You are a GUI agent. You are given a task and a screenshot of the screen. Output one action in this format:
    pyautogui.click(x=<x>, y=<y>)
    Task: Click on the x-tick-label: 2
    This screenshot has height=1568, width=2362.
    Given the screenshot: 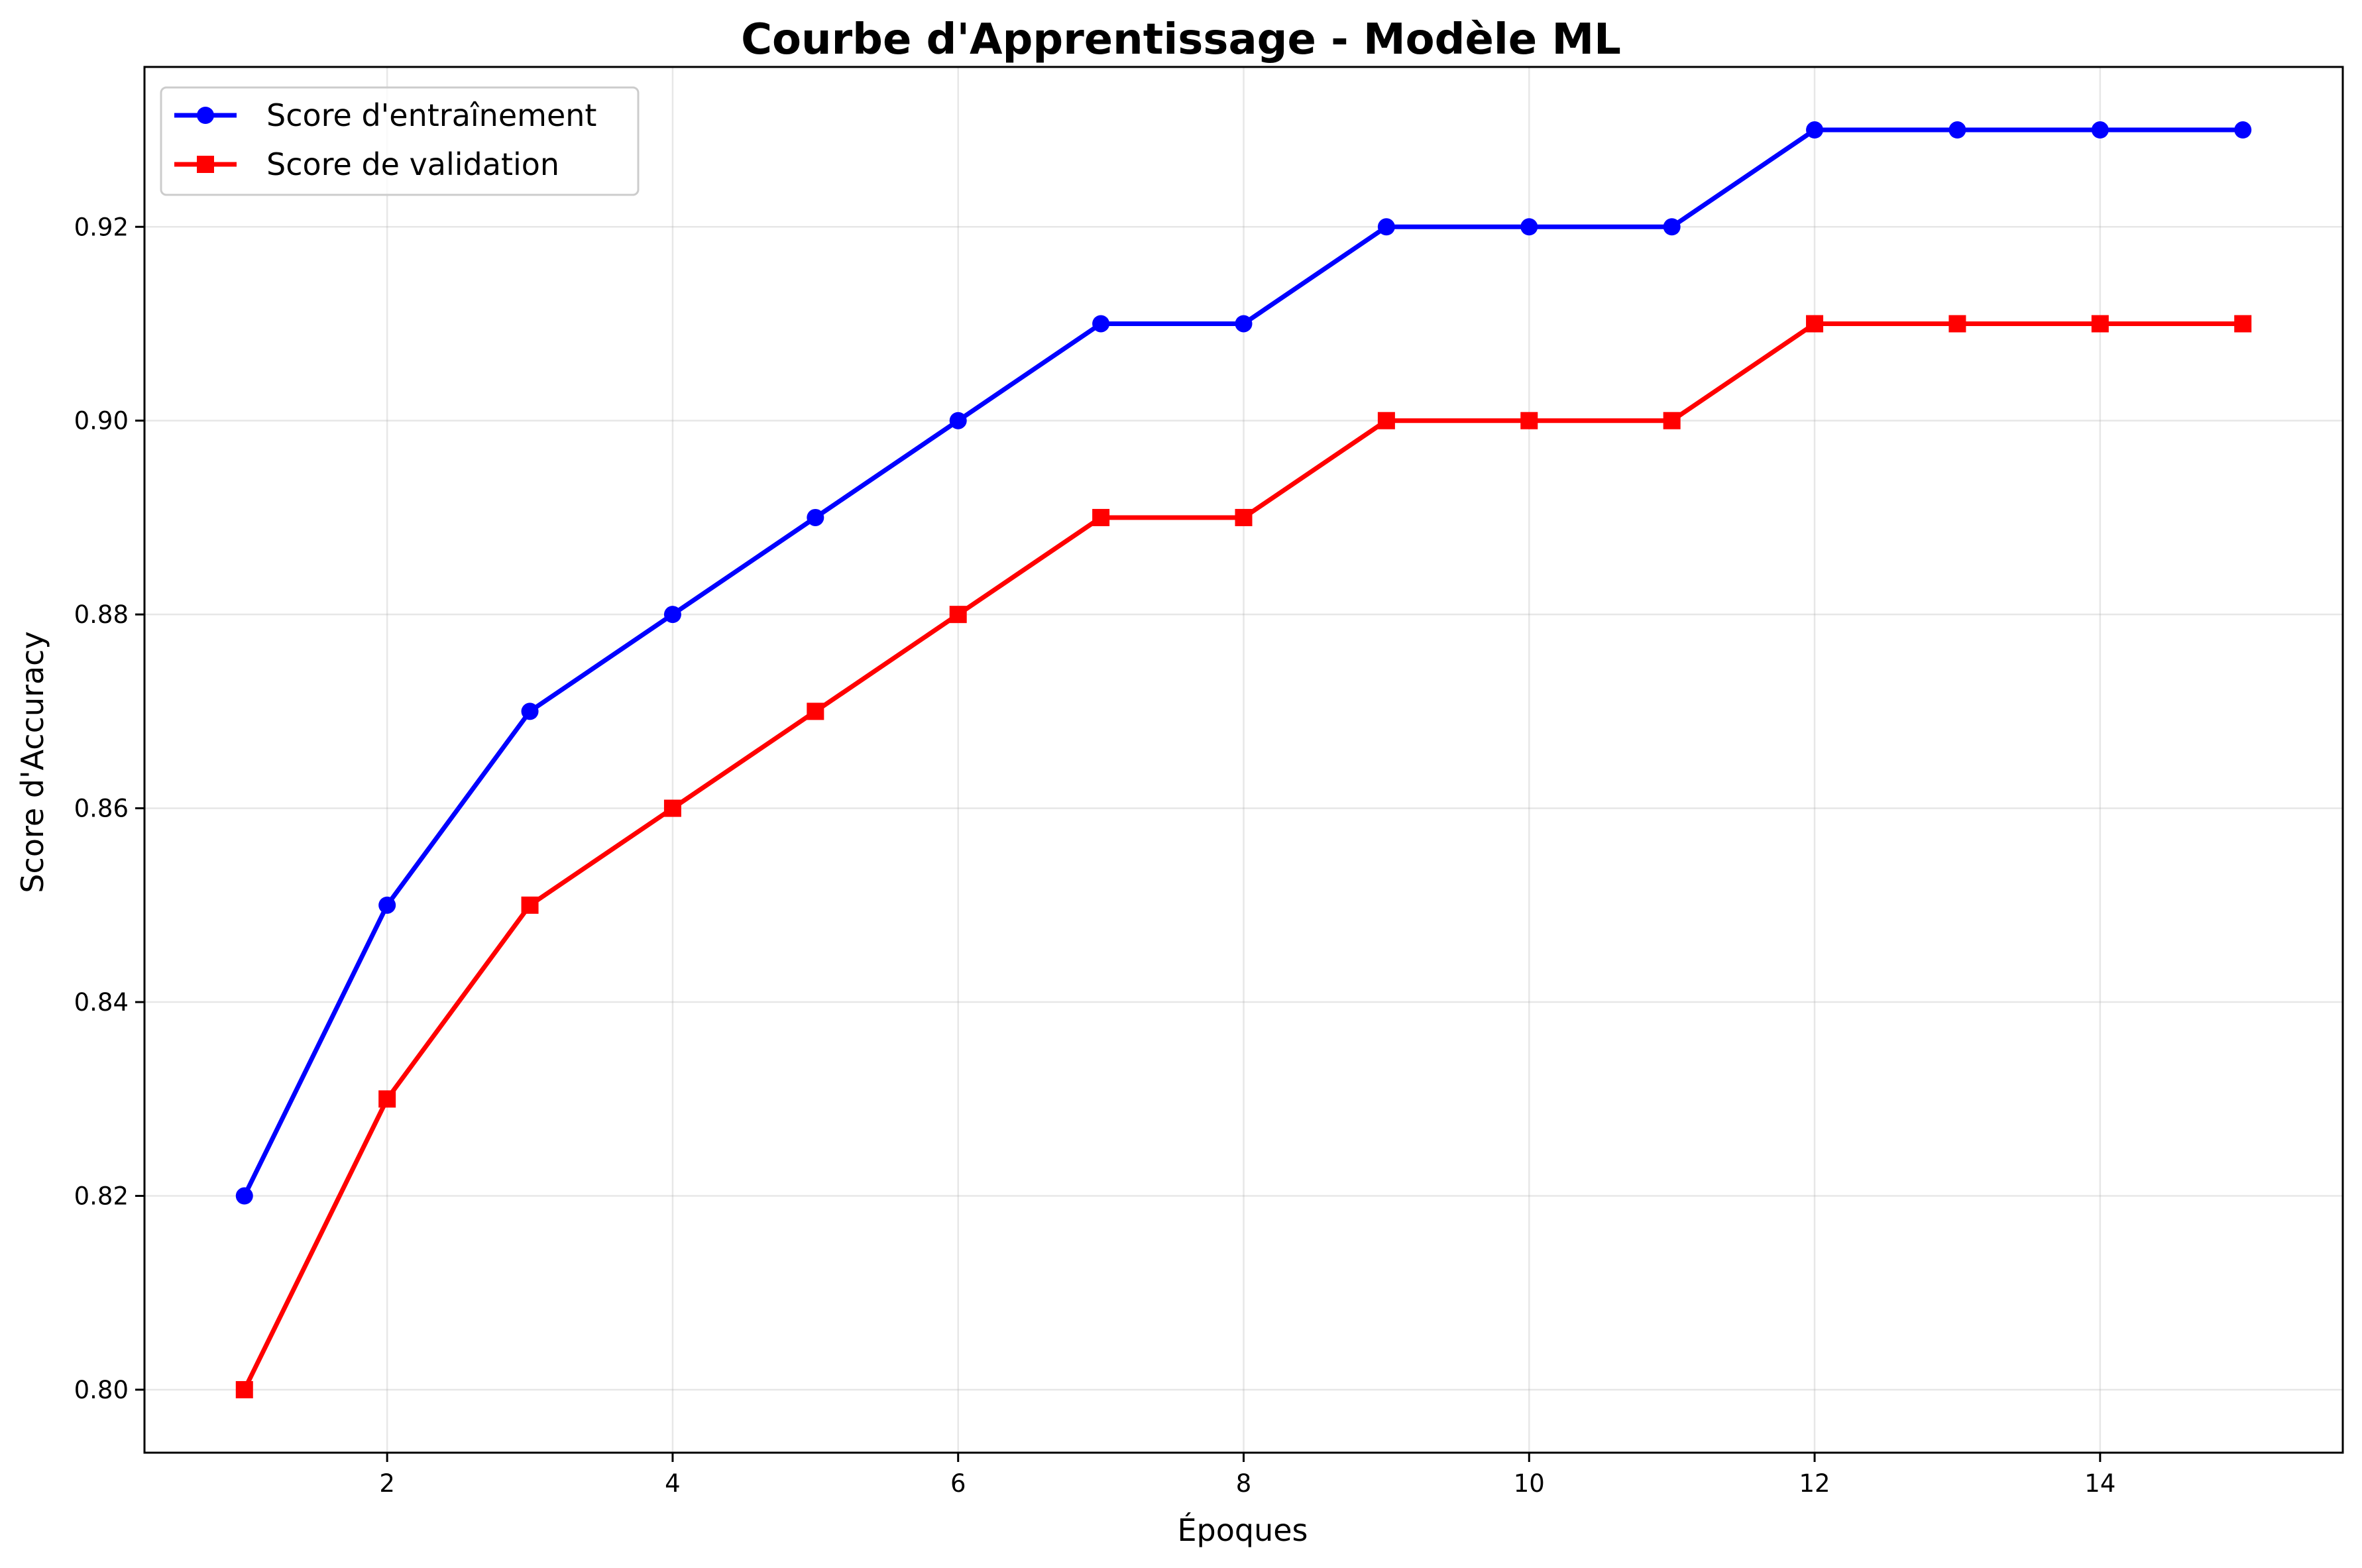 What is the action you would take?
    pyautogui.click(x=387, y=1484)
    